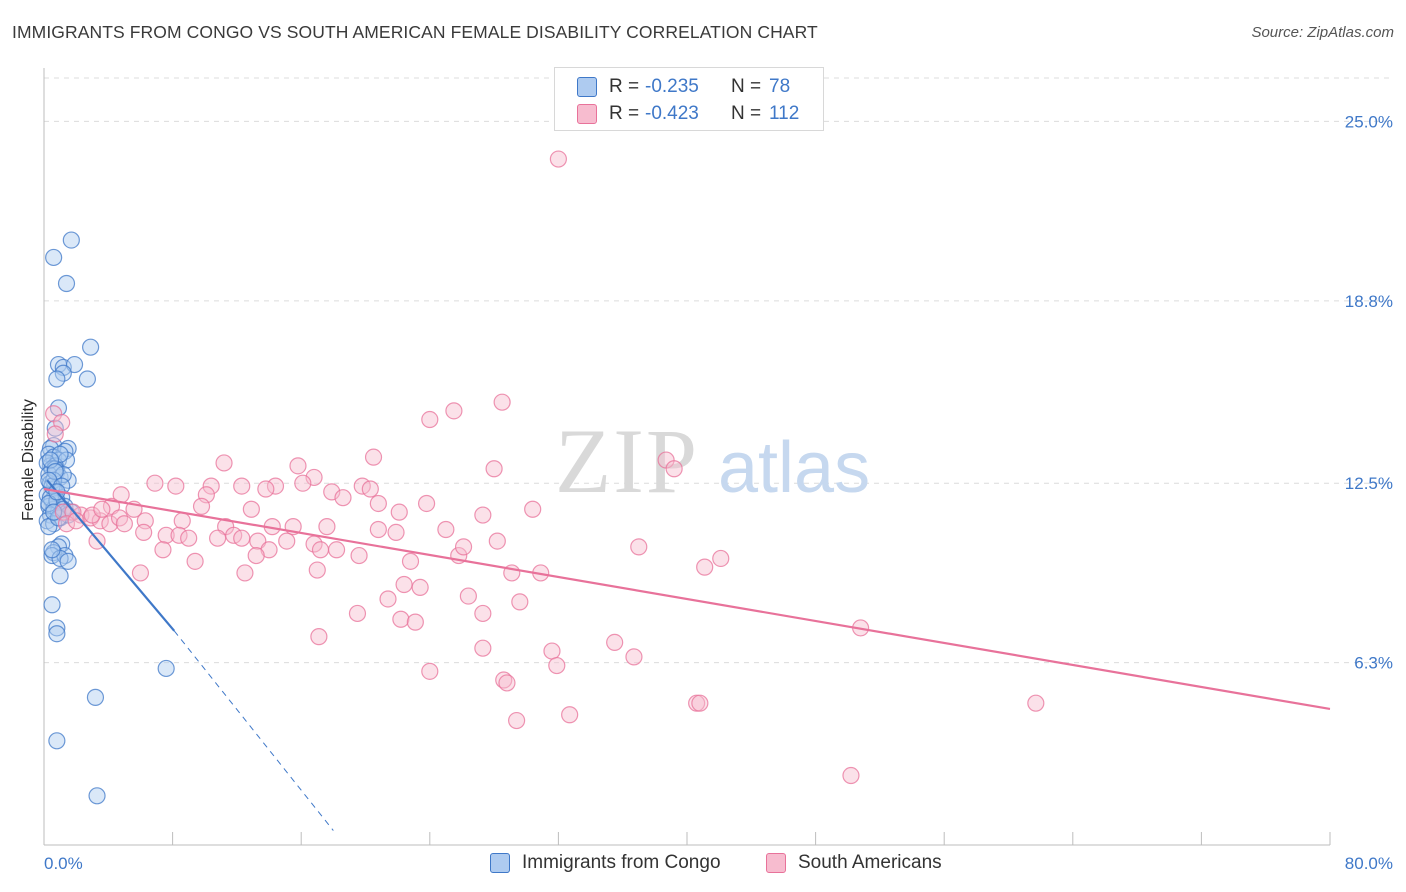  What do you see at coordinates (1369, 483) in the screenshot?
I see `y-tick-label: 12.5%` at bounding box center [1369, 483].